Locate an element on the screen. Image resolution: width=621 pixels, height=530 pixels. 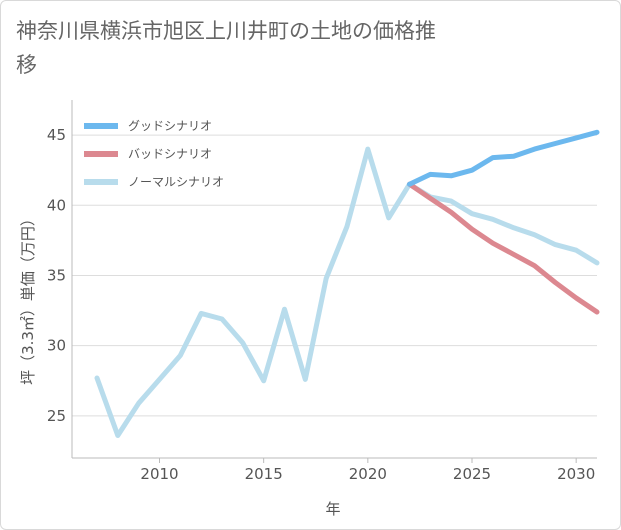
x-tick-label: 2015 is located at coordinates (264, 474).